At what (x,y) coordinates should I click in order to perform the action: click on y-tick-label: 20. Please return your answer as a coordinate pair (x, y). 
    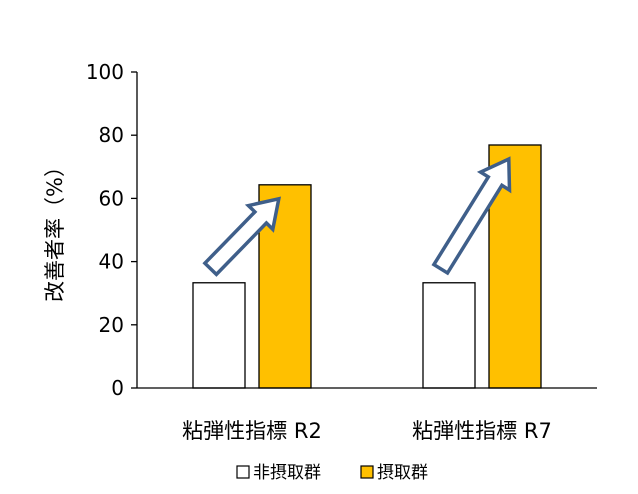
    Looking at the image, I should click on (111, 325).